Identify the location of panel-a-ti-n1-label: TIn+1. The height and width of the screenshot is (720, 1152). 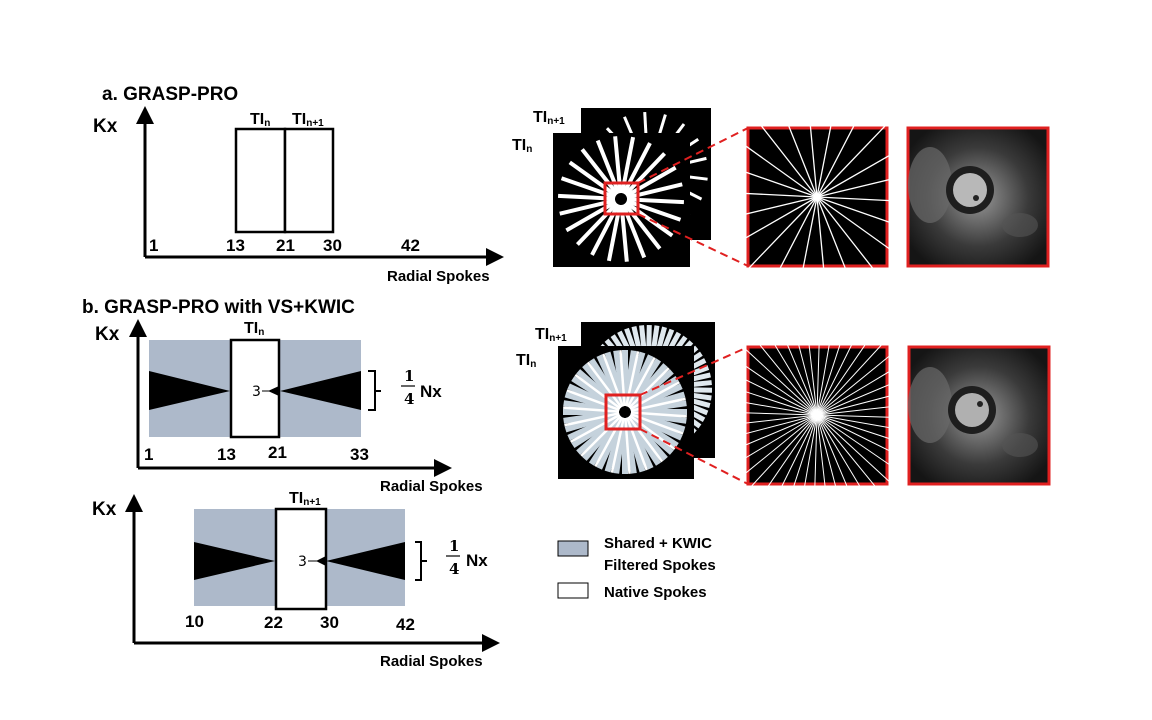
(308, 120).